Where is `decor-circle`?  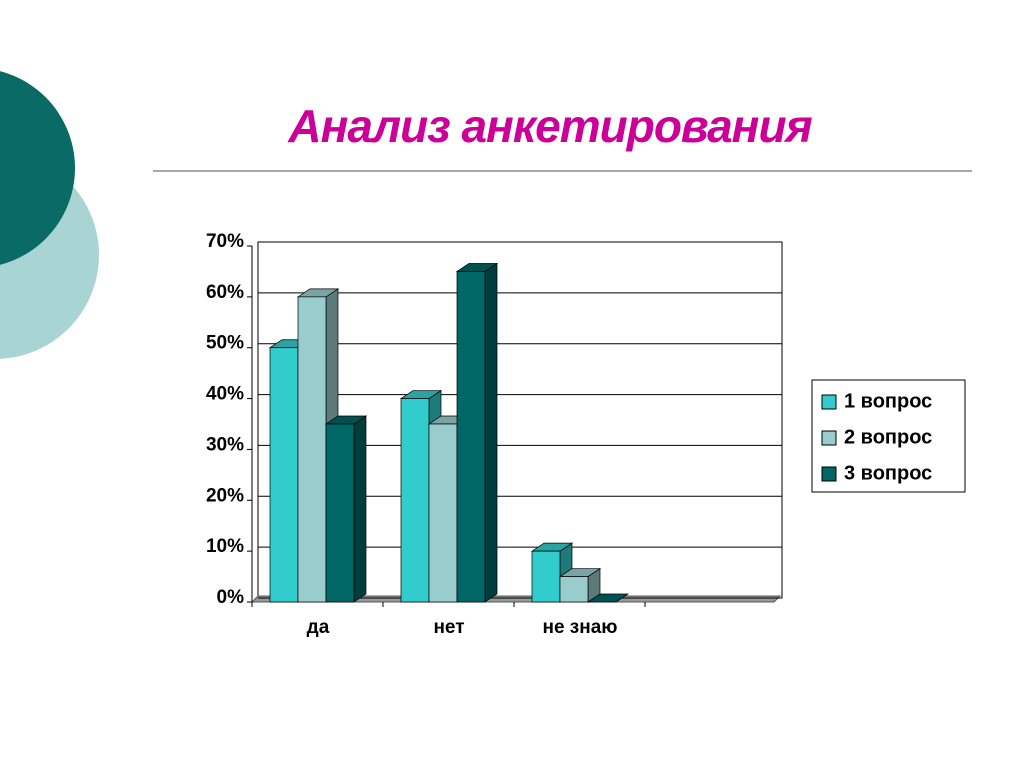
decor-circle is located at coordinates (37, 168).